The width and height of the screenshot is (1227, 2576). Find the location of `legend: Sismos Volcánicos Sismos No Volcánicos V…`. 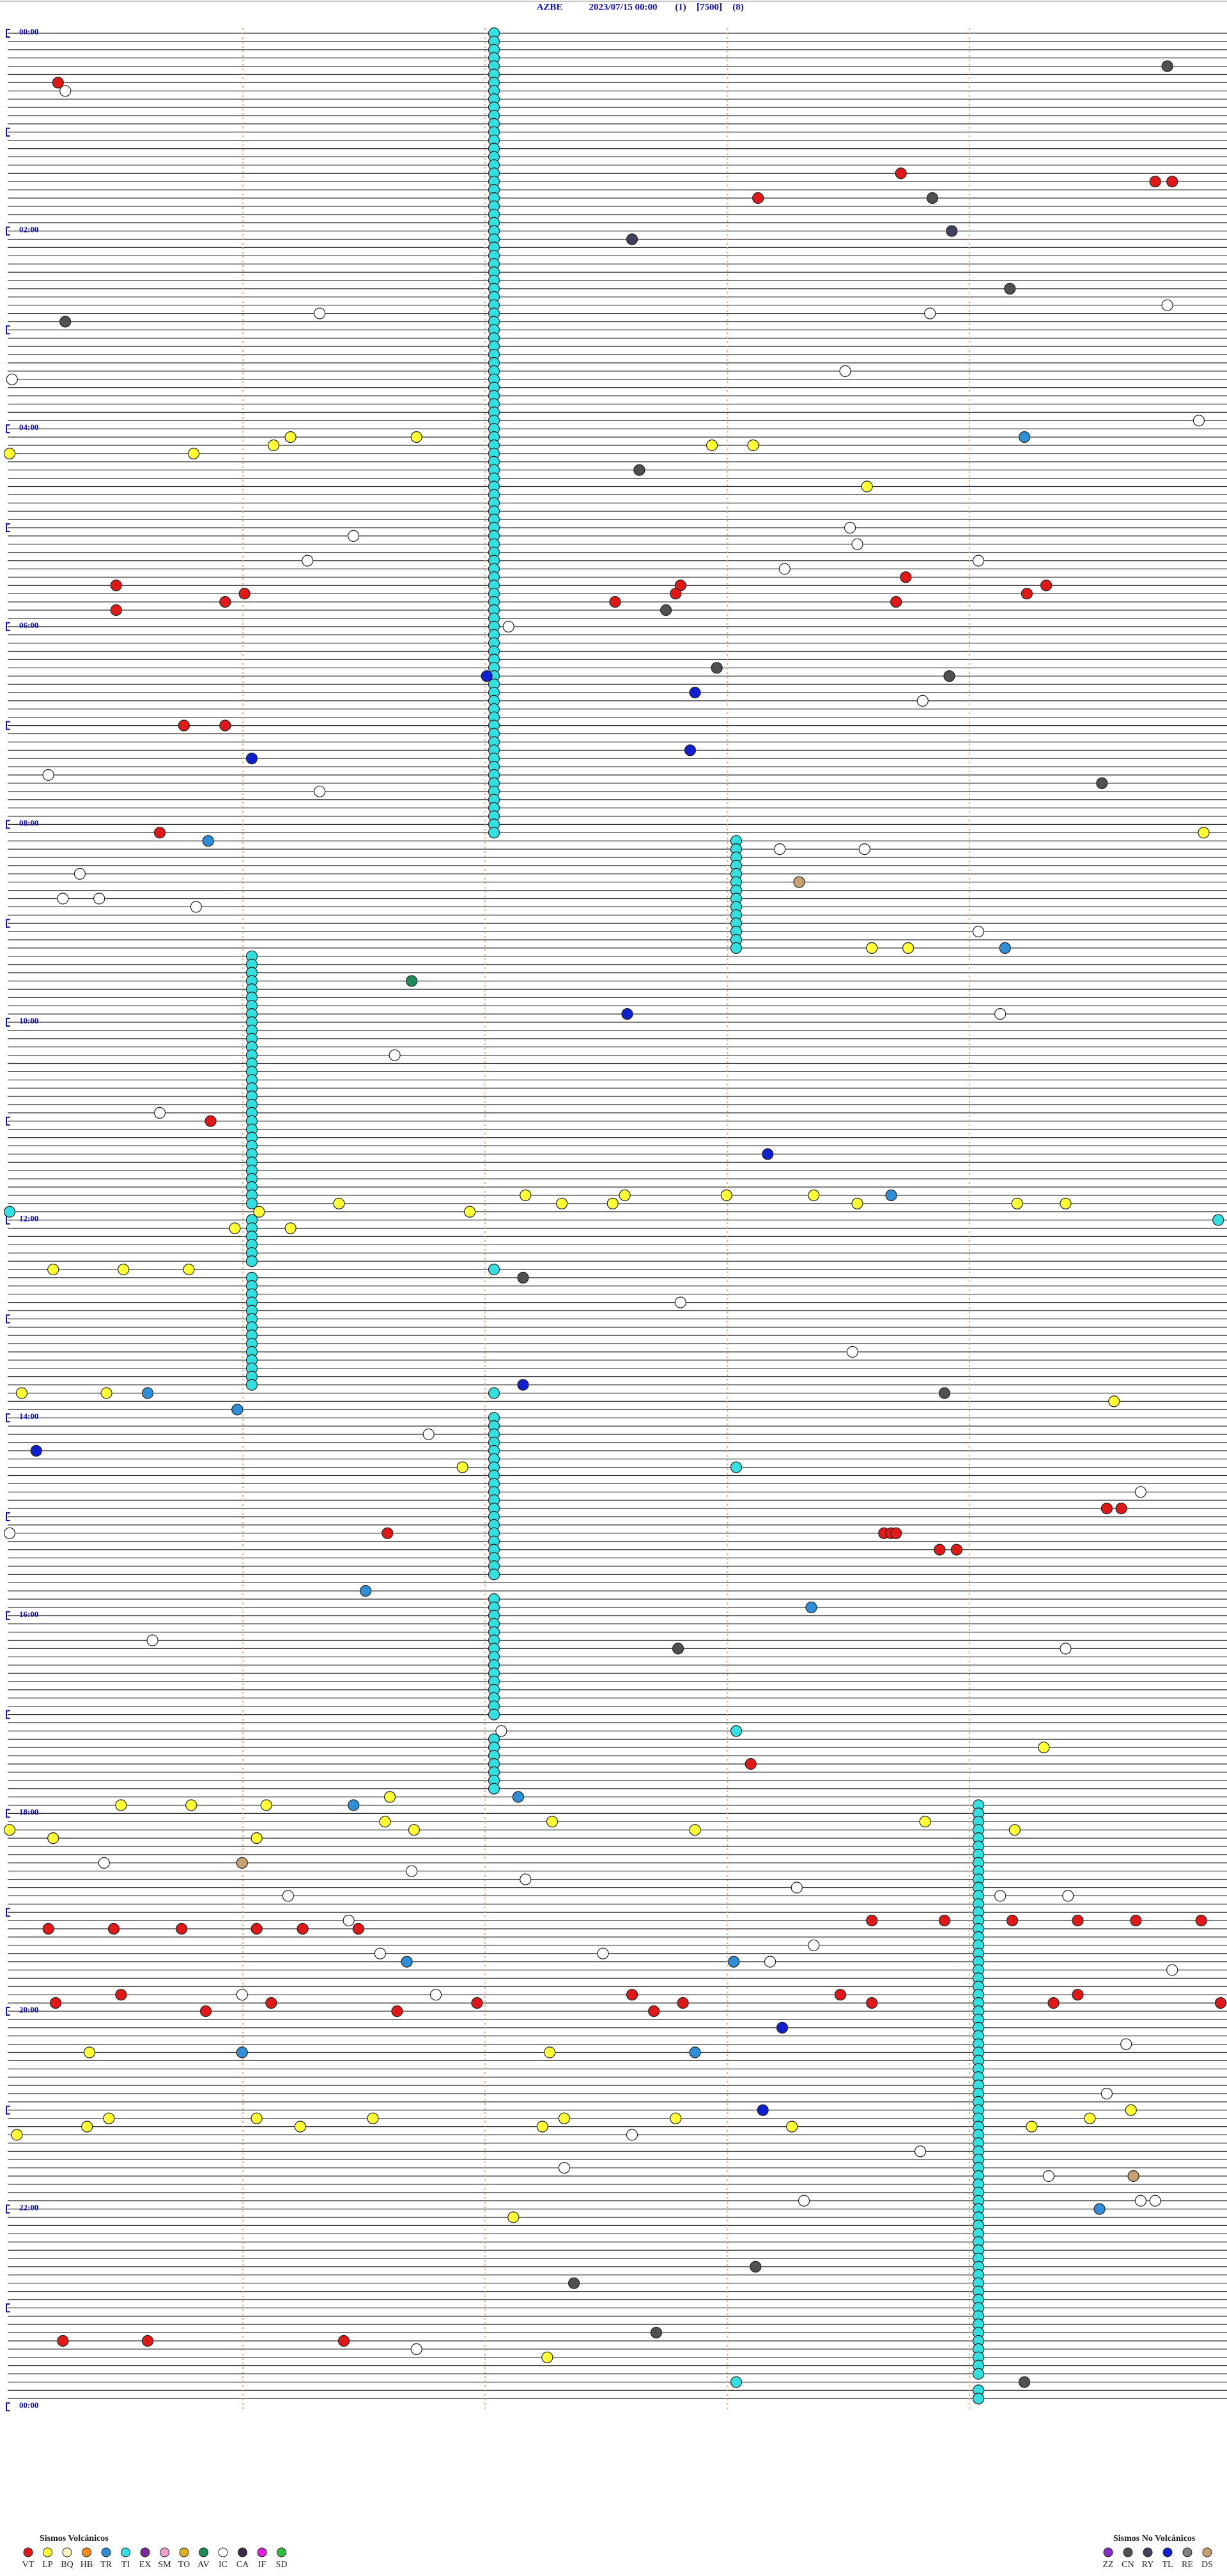

legend: Sismos Volcánicos Sismos No Volcánicos V… is located at coordinates (617, 2552).